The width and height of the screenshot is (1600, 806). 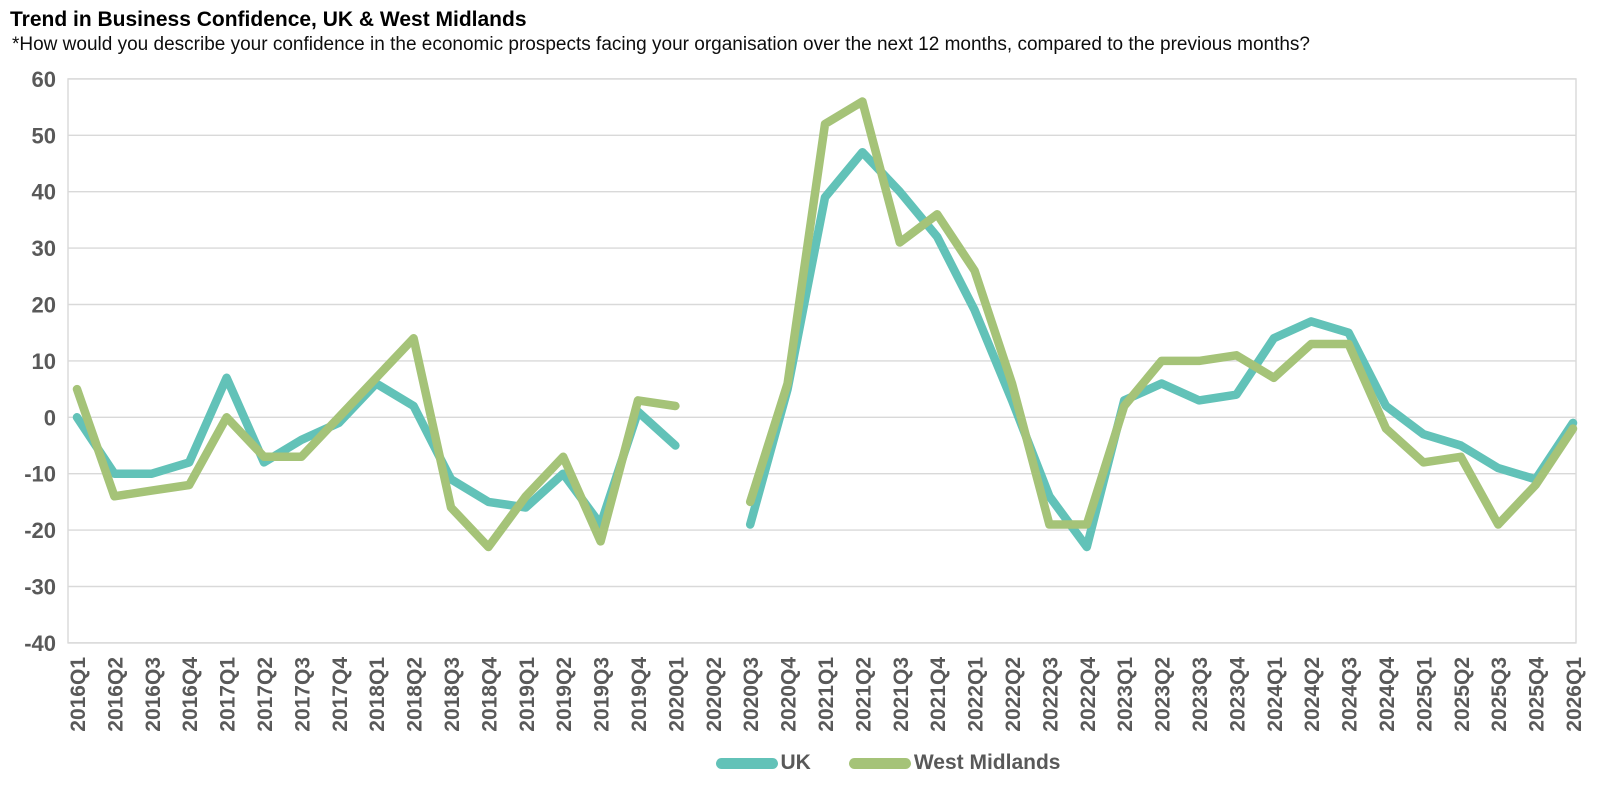 What do you see at coordinates (1499, 694) in the screenshot?
I see `x-tick-label: 2025Q3` at bounding box center [1499, 694].